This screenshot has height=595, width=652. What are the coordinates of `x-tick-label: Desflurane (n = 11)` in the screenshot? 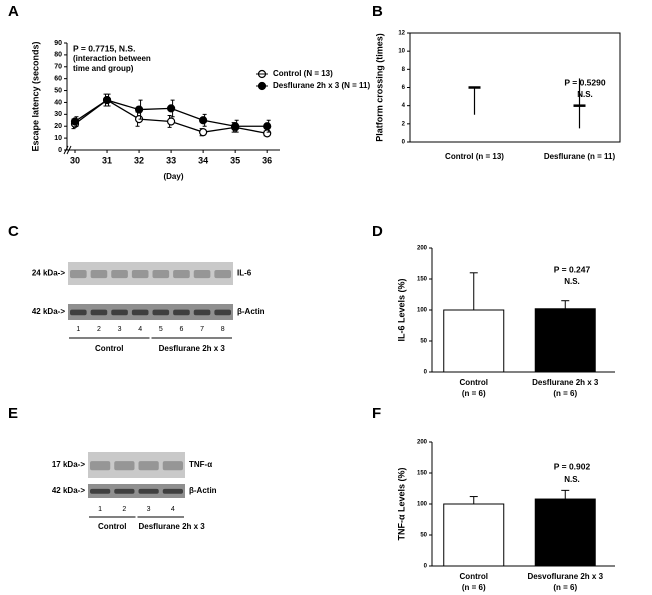 It's located at (580, 156).